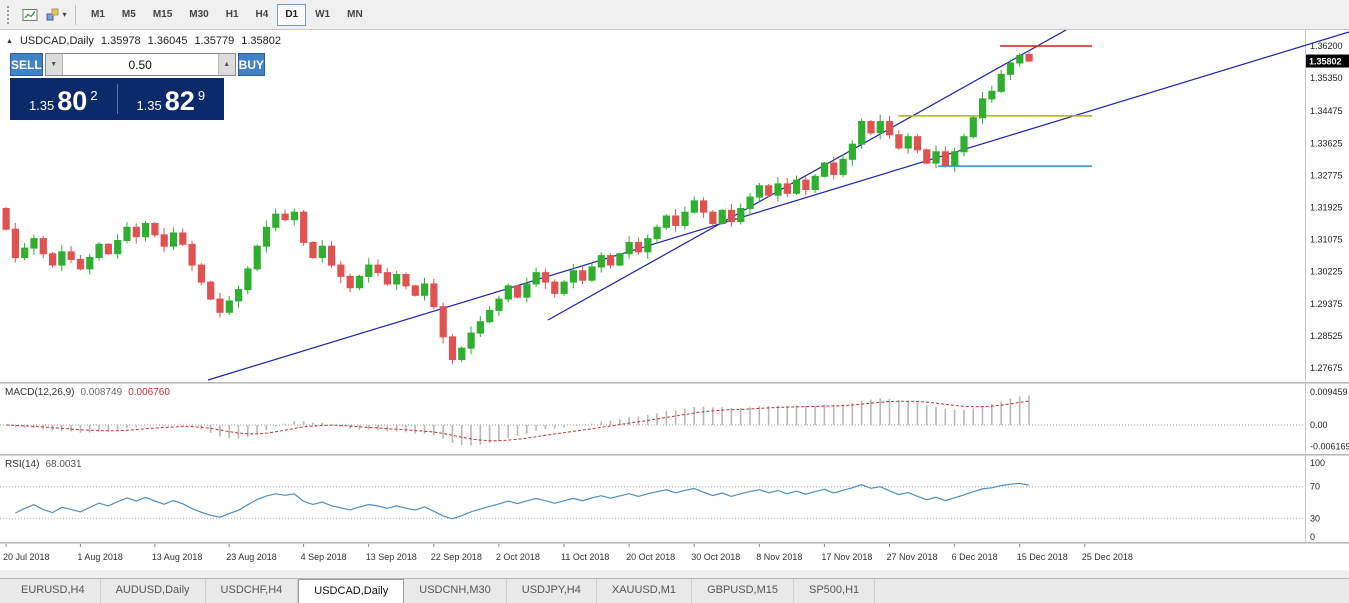 The height and width of the screenshot is (603, 1349). Describe the element at coordinates (674, 383) in the screenshot. I see `splitter-macd` at that location.